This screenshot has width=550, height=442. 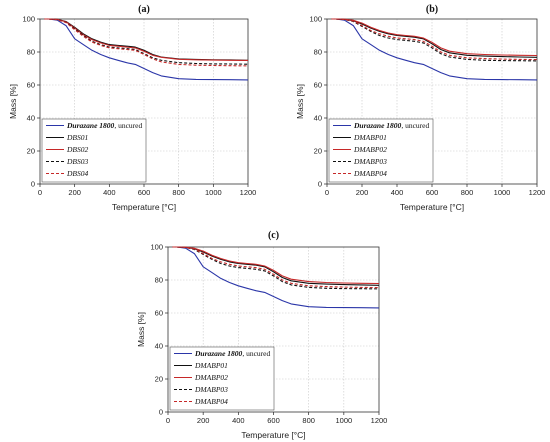 I want to click on legend-entry: DBS02, so click(x=77, y=149).